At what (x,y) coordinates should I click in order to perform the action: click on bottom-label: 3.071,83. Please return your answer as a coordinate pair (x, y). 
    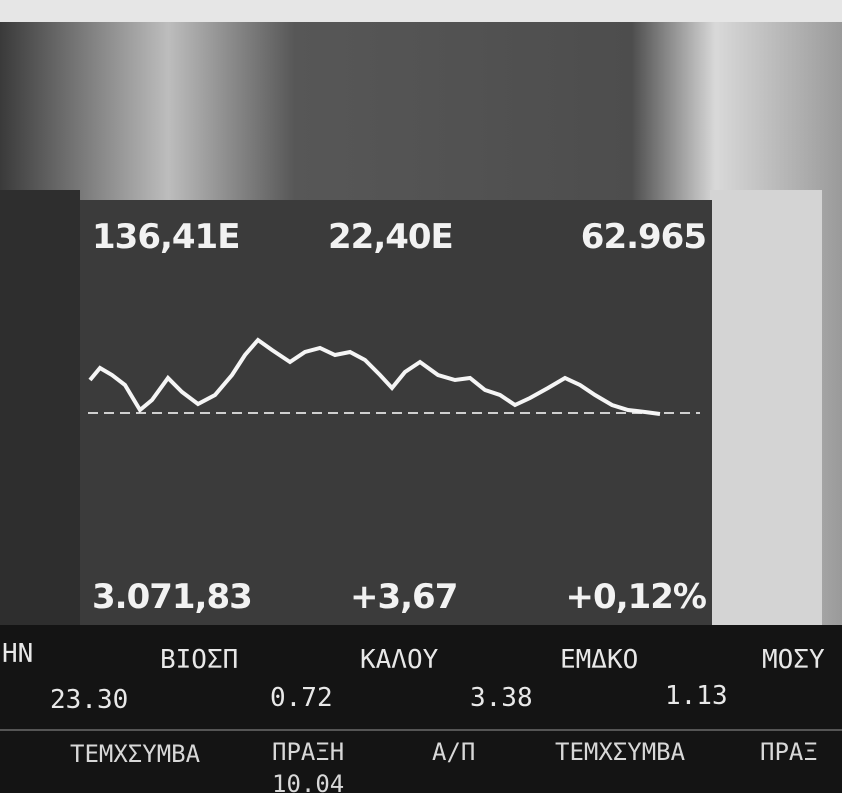
    Looking at the image, I should click on (172, 597).